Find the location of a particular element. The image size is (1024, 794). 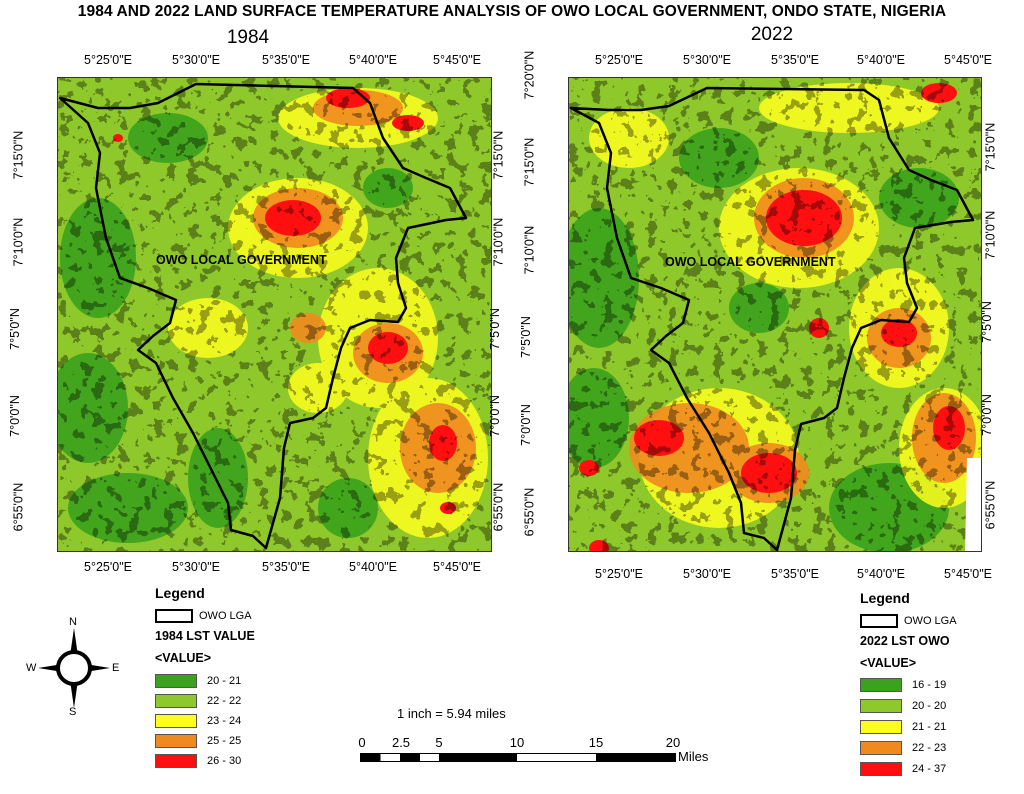

map-2022-top-tick: 5°35'0"E is located at coordinates (795, 60).